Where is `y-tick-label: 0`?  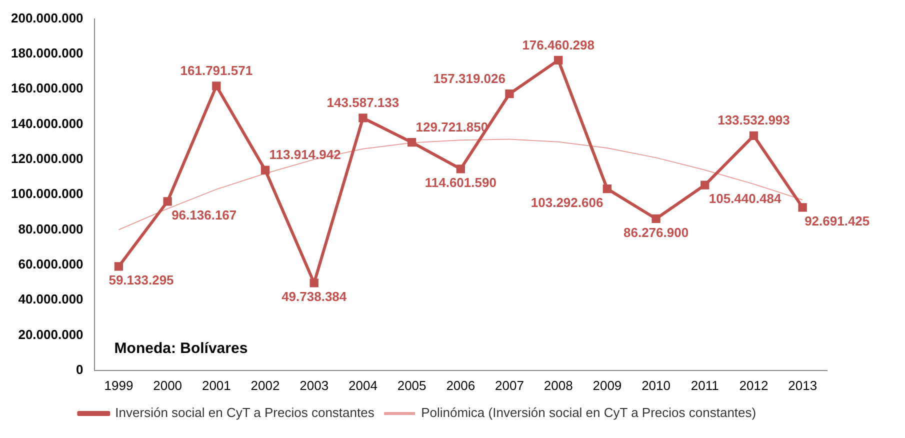 y-tick-label: 0 is located at coordinates (80, 369).